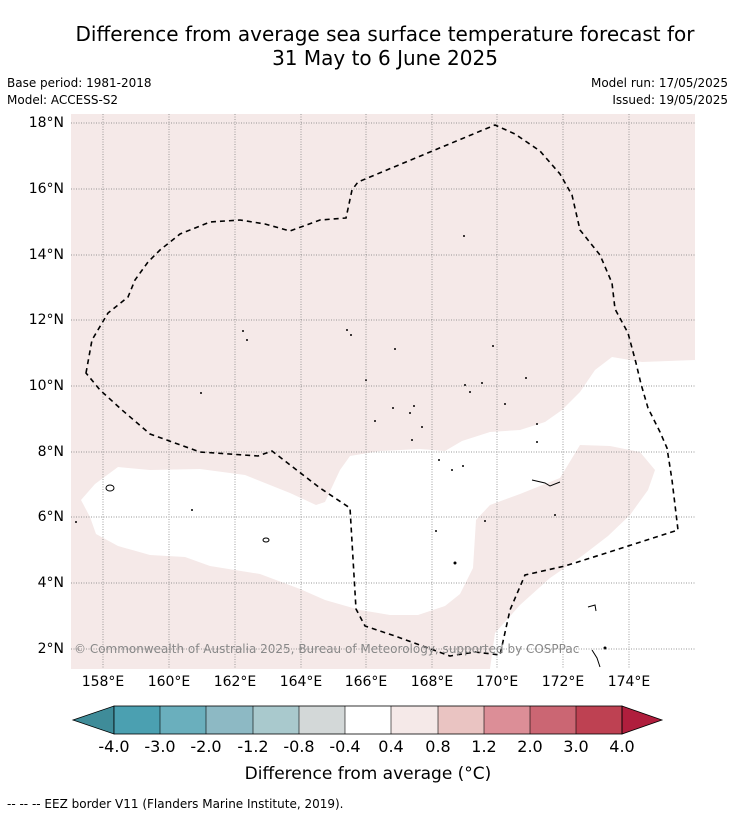 This screenshot has width=736, height=816. I want to click on colorbar-label: 3.0, so click(576, 746).